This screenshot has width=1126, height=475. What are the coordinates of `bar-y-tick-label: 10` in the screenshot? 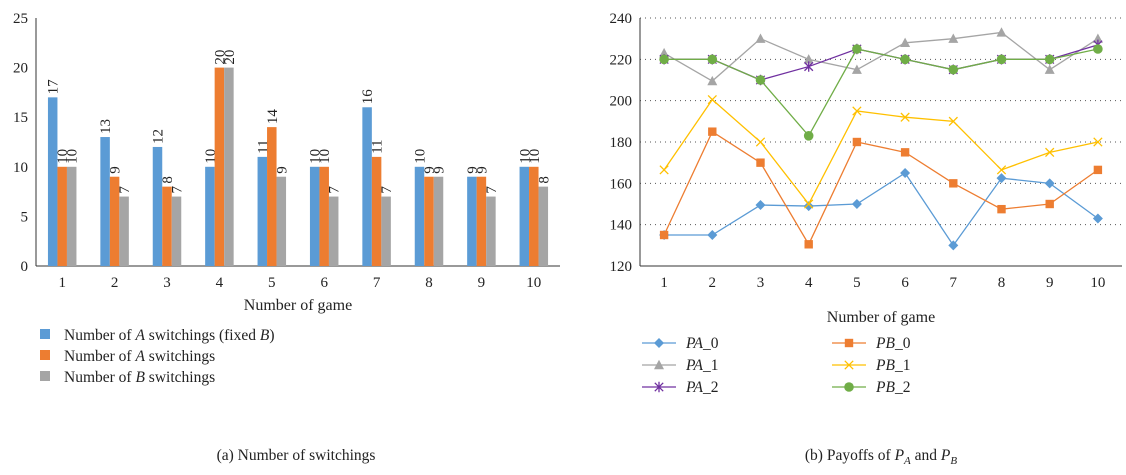 It's located at (20, 168).